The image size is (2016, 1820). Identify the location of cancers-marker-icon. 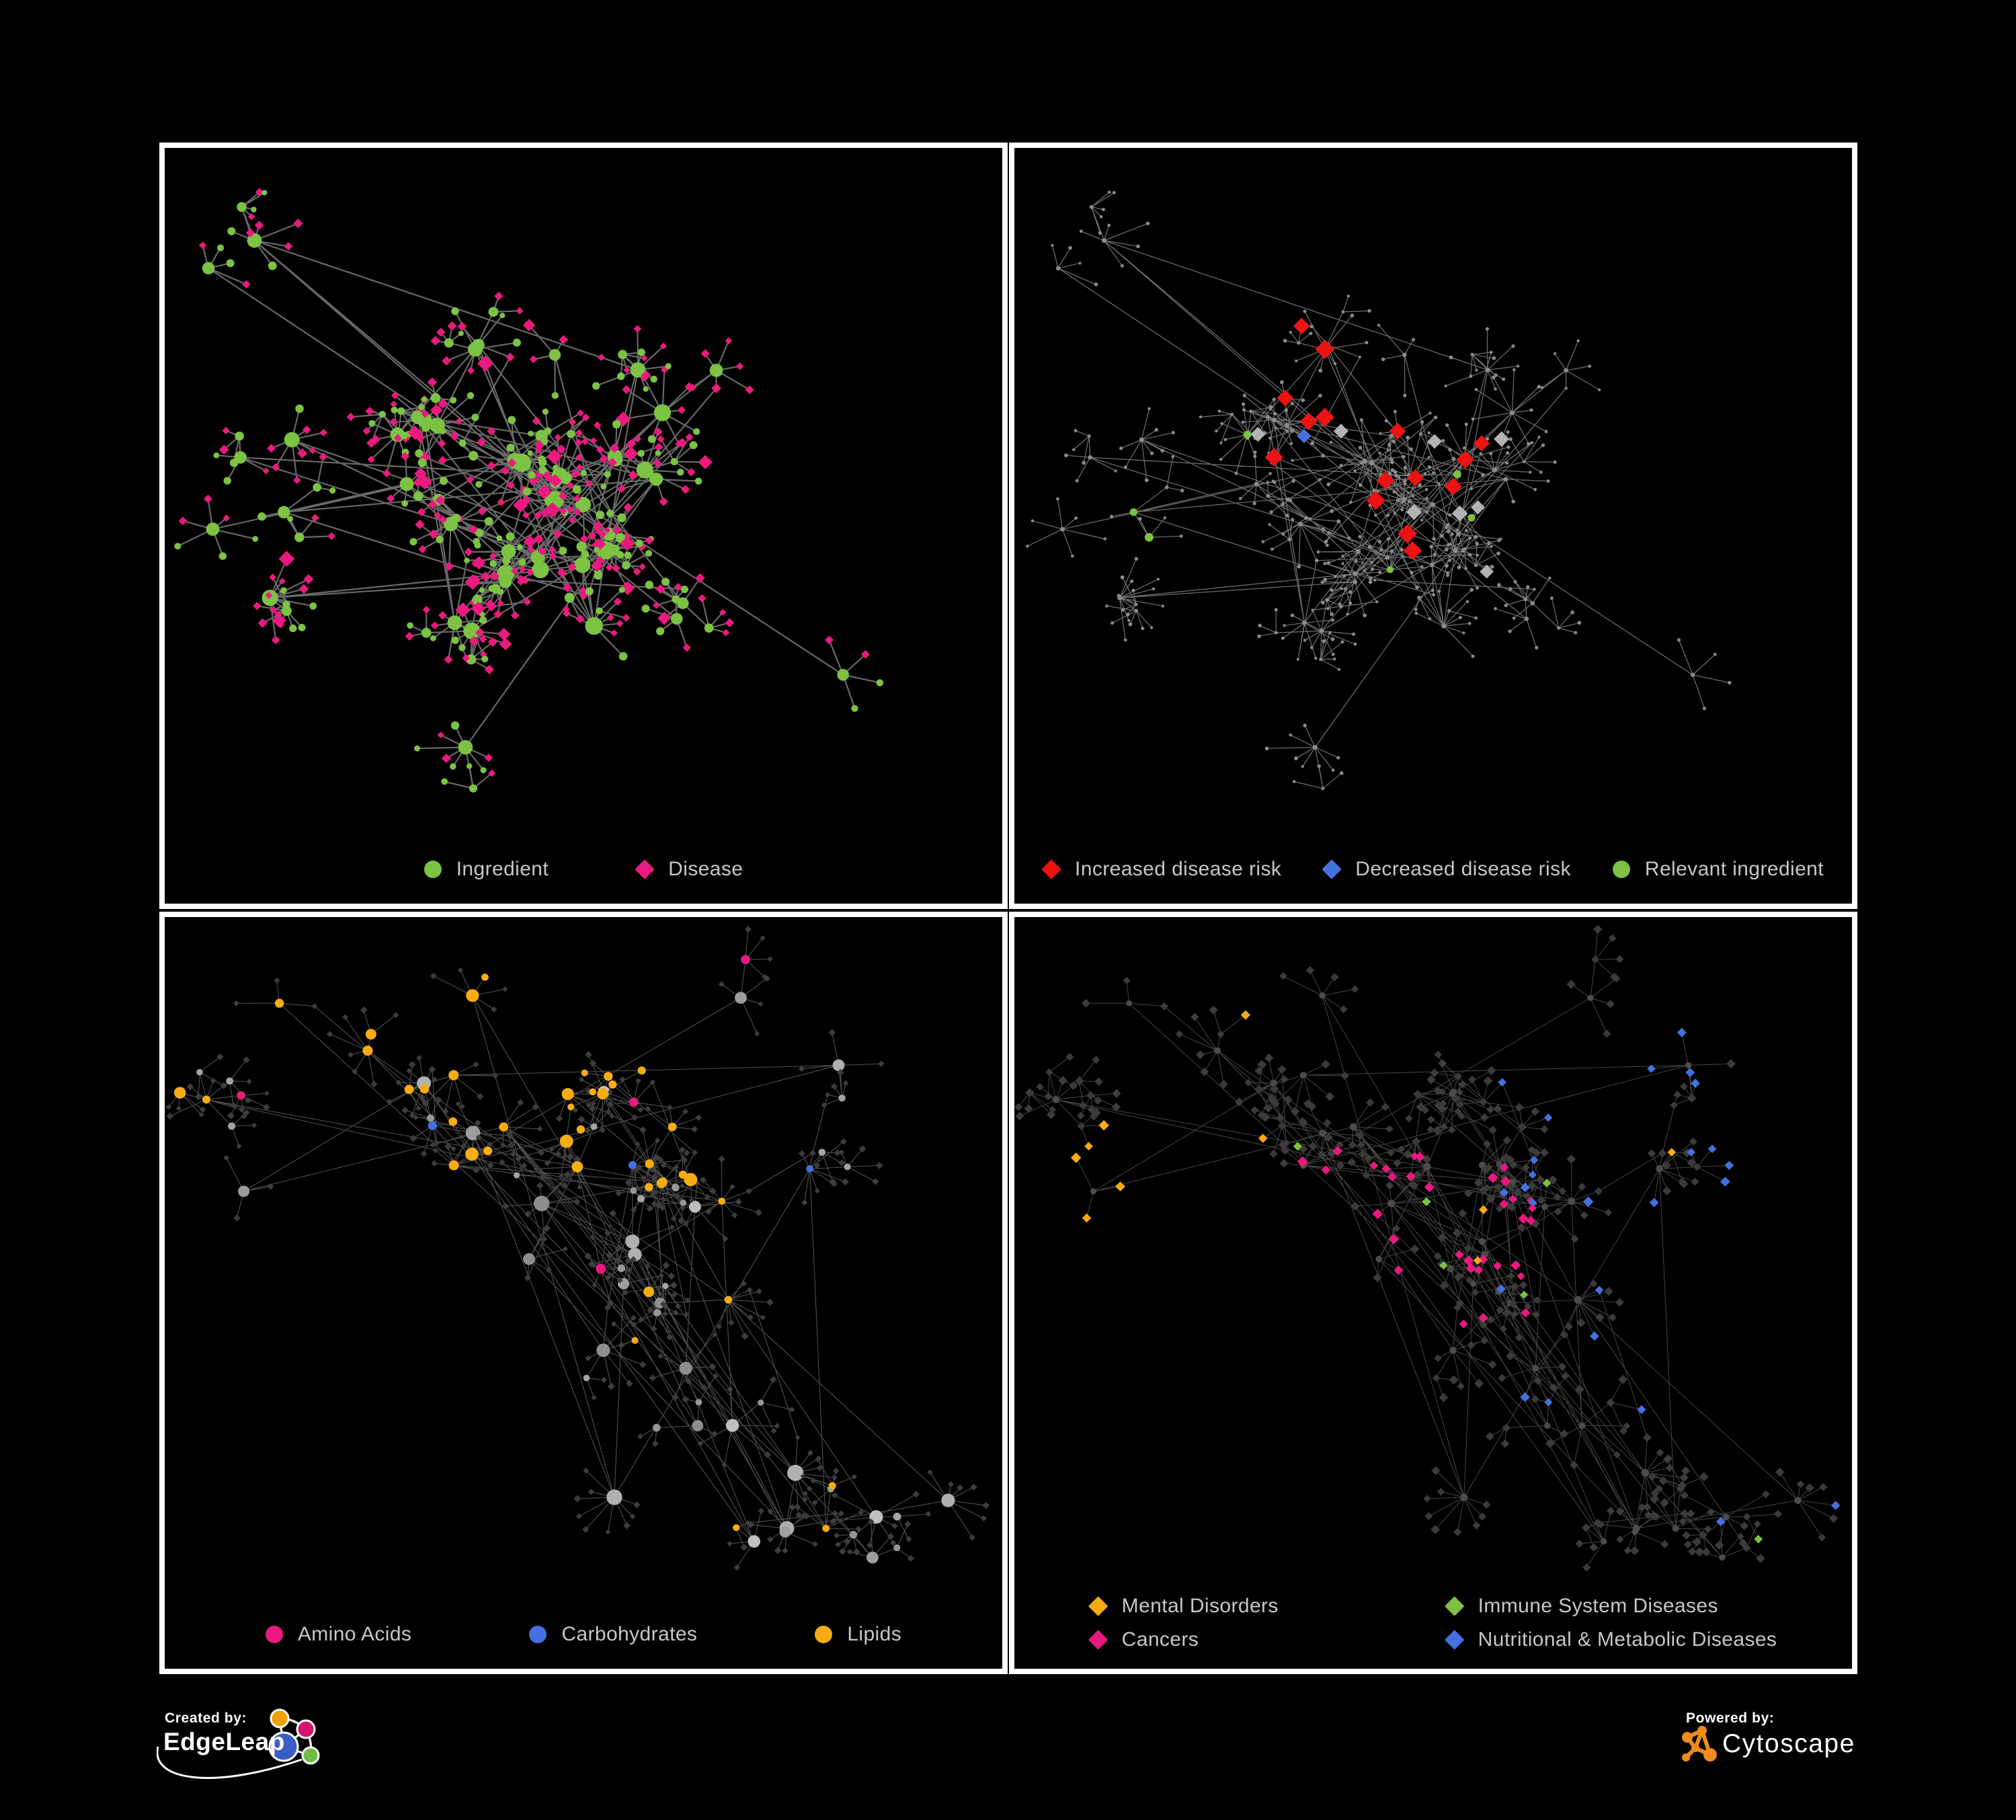
(1098, 1640).